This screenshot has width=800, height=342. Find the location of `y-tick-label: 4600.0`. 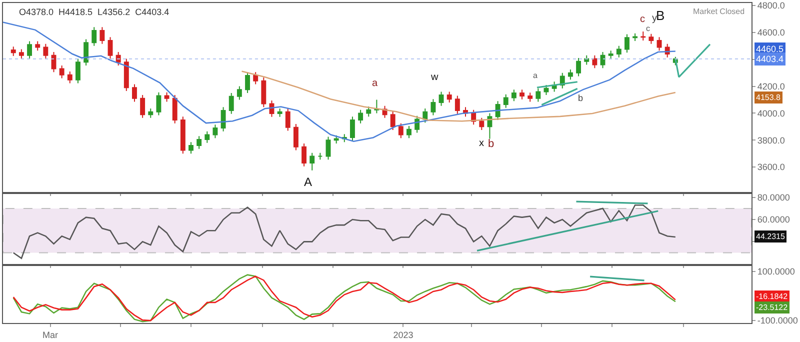

y-tick-label: 4600.0 is located at coordinates (771, 33).